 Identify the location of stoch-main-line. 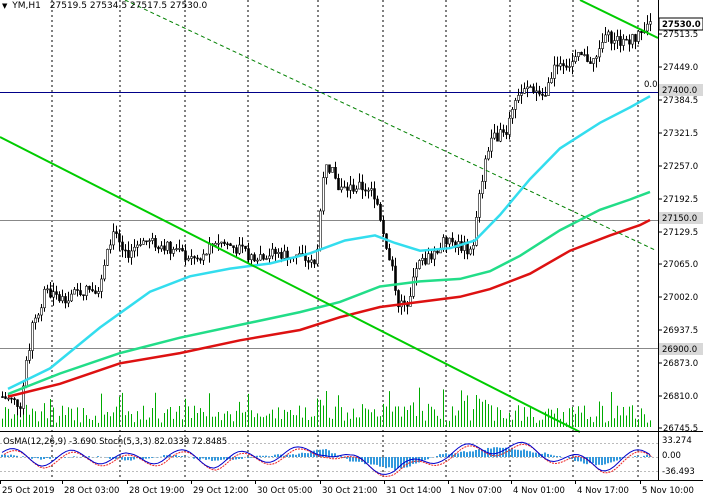
(326, 458).